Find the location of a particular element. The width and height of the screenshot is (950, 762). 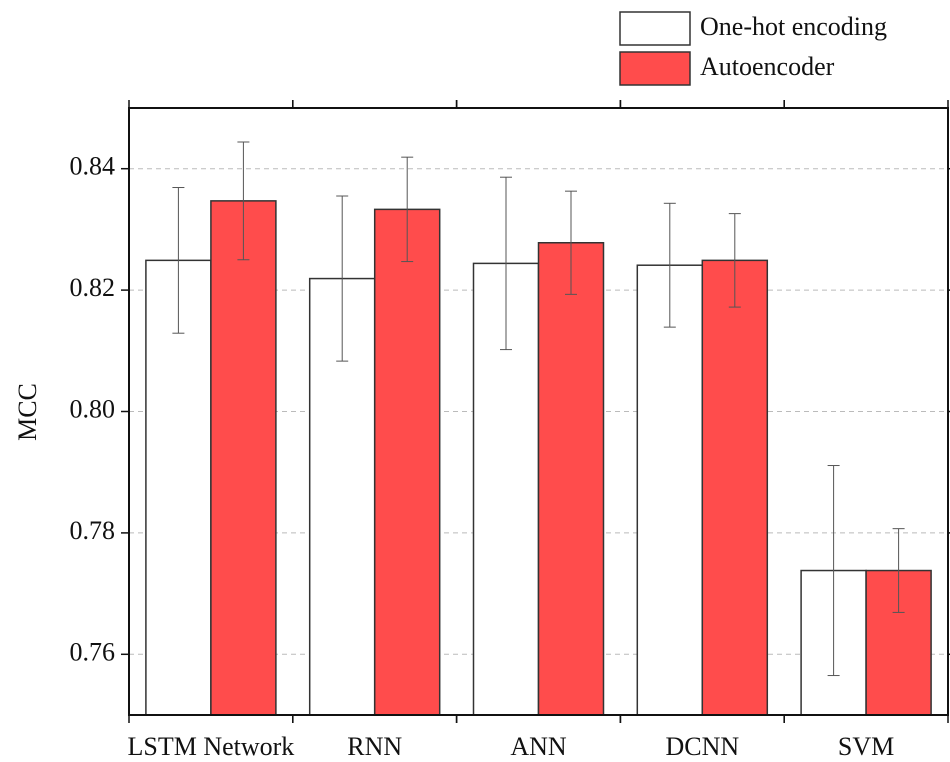

y-tick-label: 0.84 is located at coordinates (93, 166).